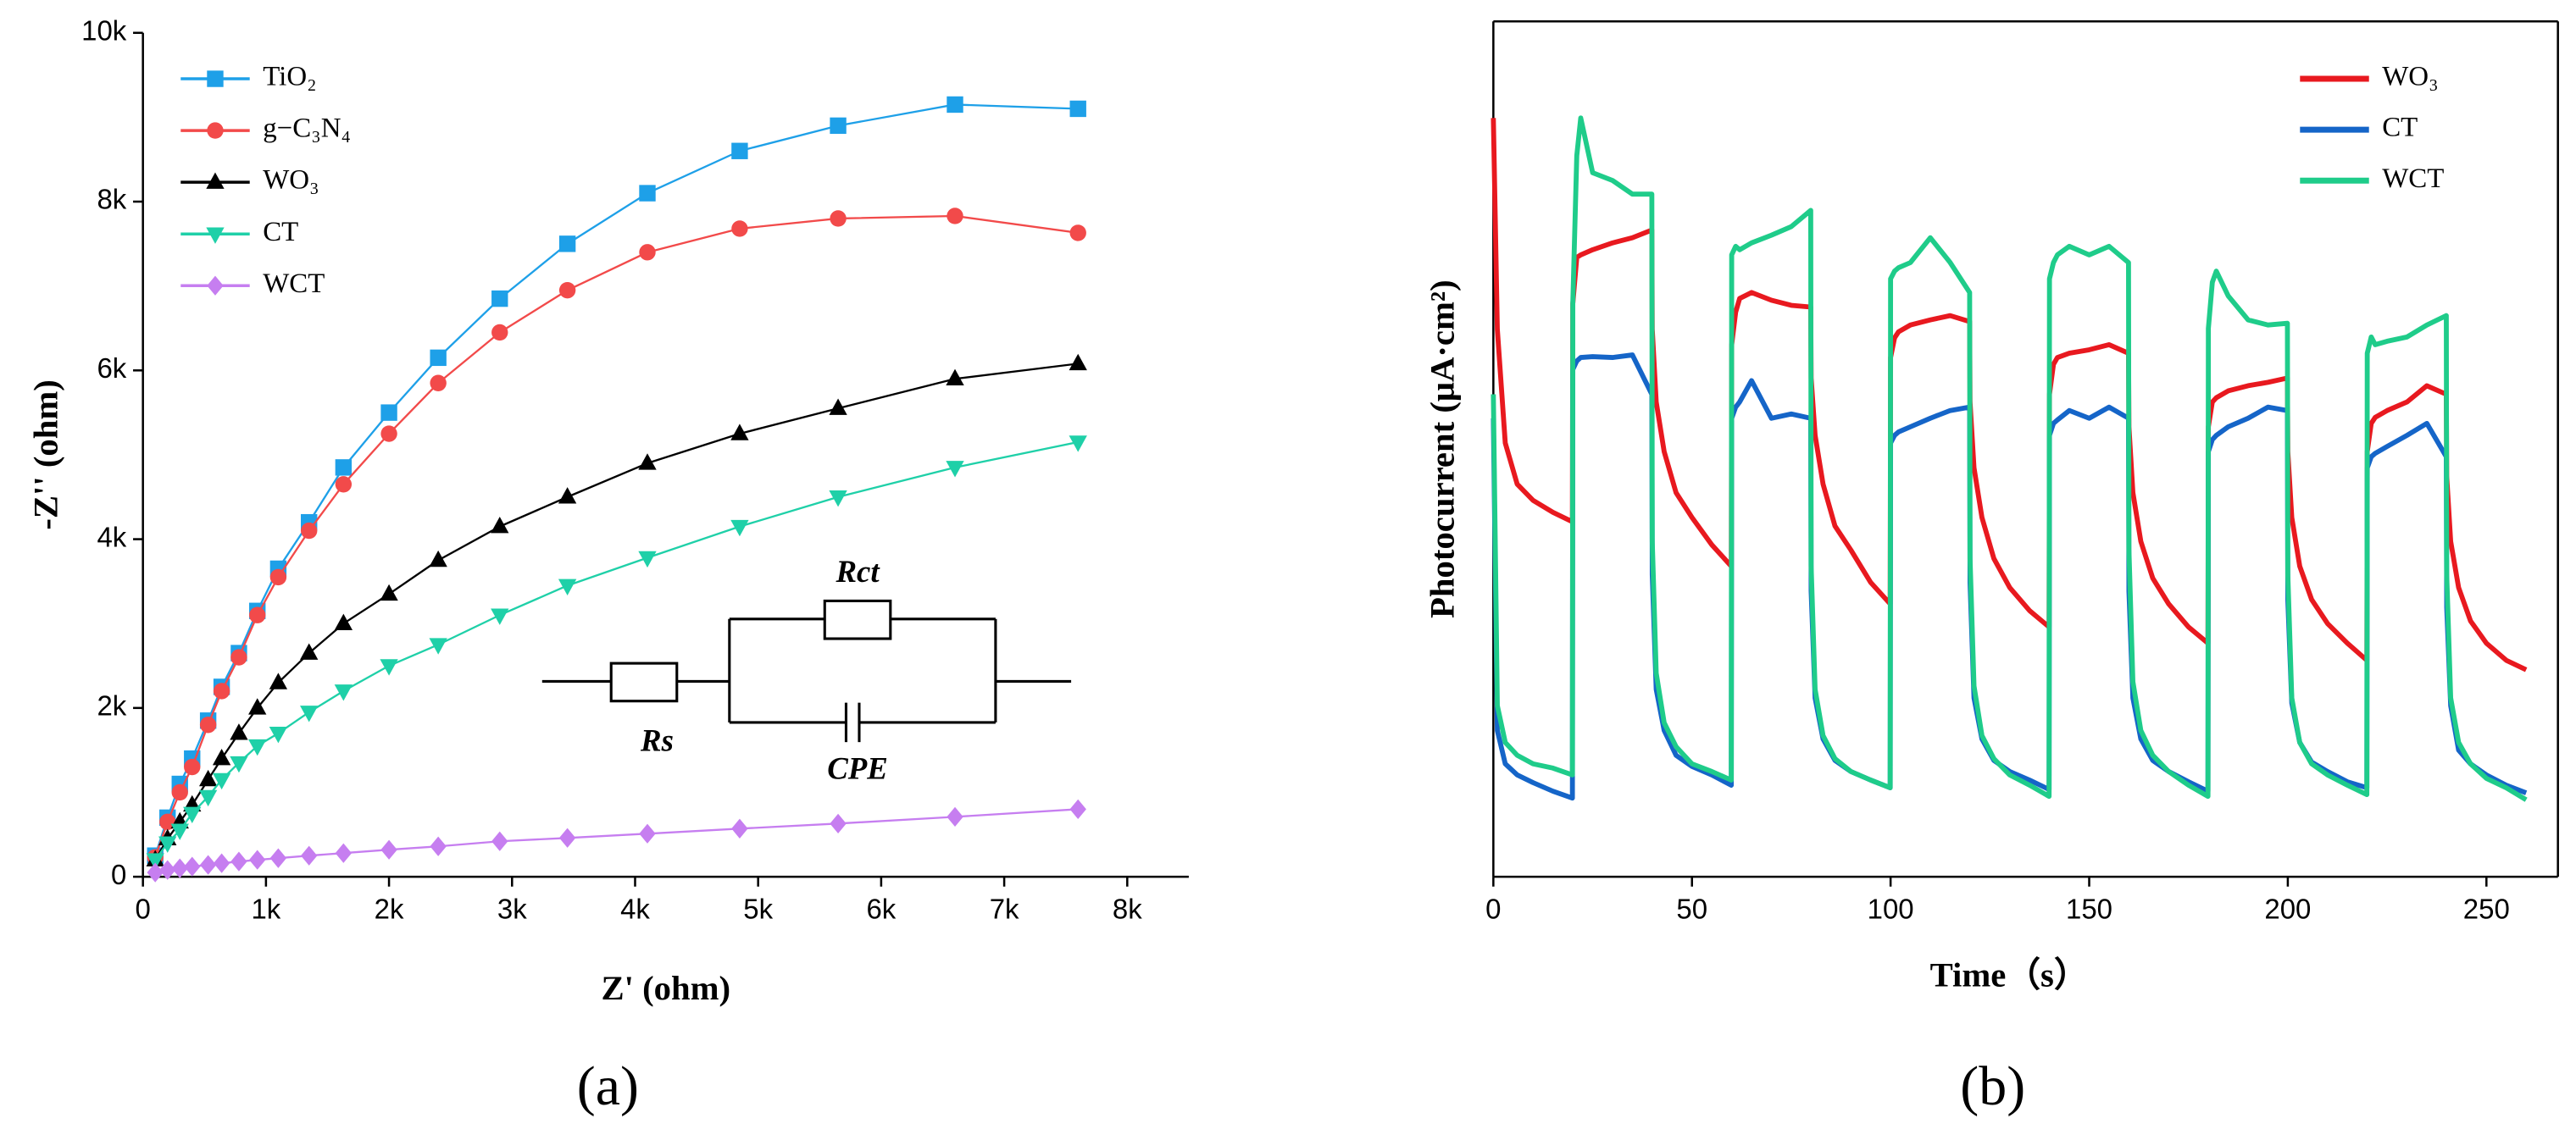 This screenshot has height=1146, width=2576. I want to click on y-tick-label: 10k, so click(104, 30).